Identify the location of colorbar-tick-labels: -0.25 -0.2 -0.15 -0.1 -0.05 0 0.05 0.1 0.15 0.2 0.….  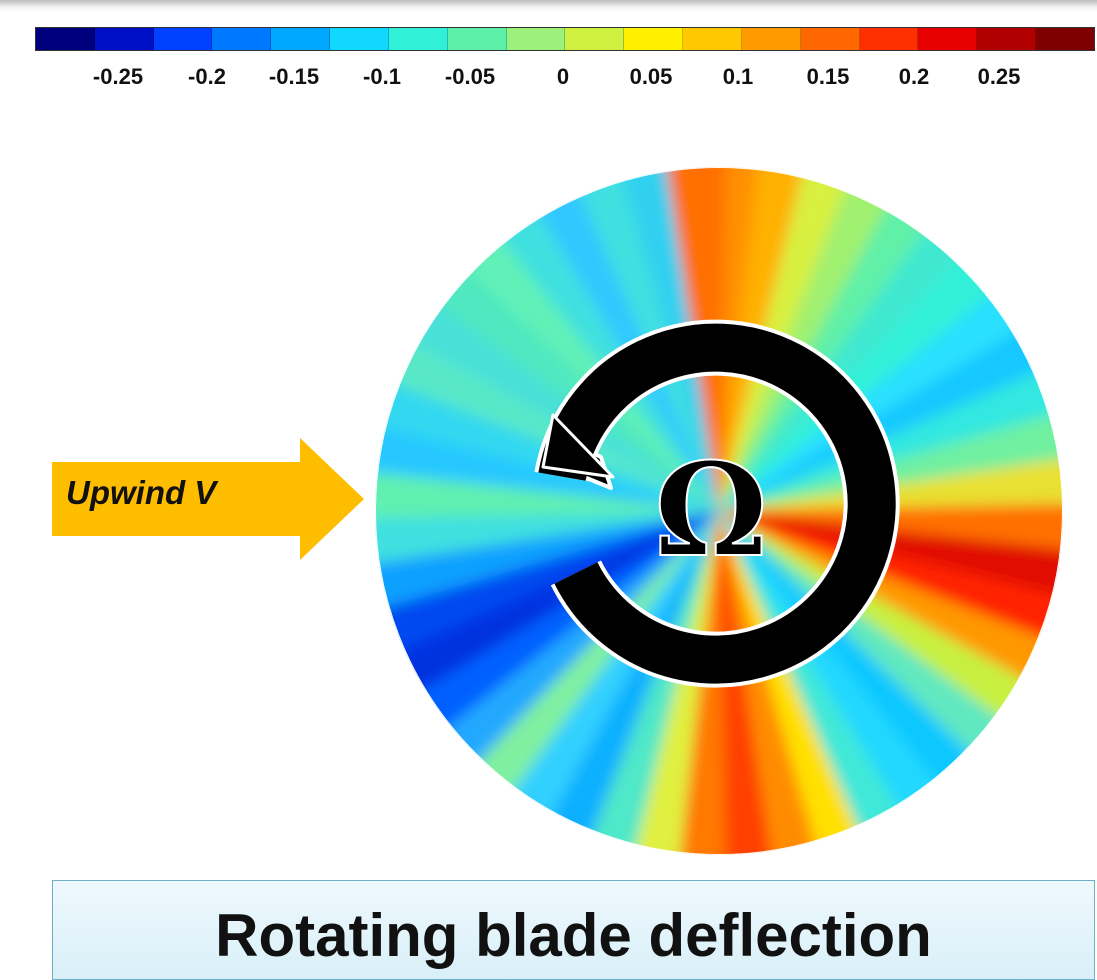
(548, 79).